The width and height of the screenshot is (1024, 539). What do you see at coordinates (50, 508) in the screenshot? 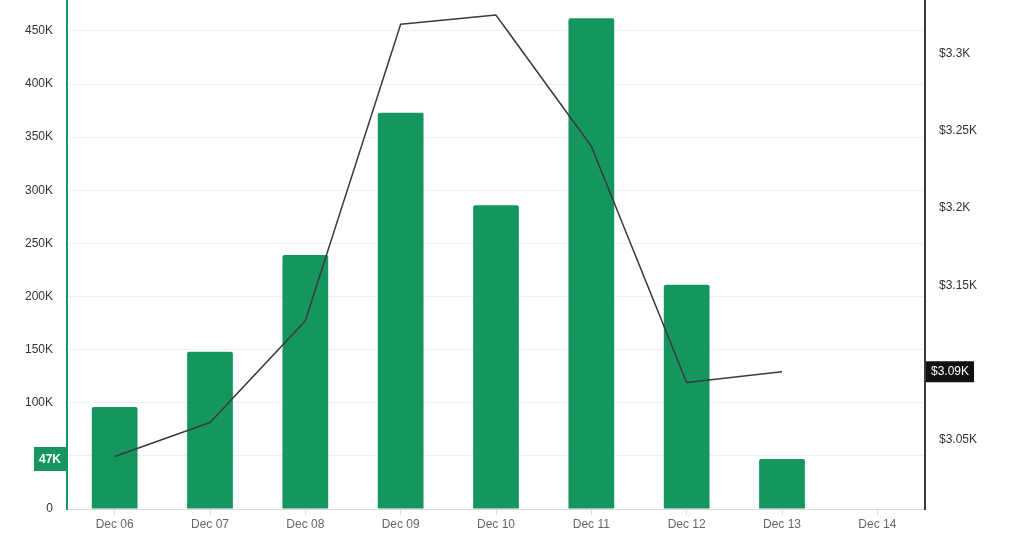
I see `y-tick-label: 0` at bounding box center [50, 508].